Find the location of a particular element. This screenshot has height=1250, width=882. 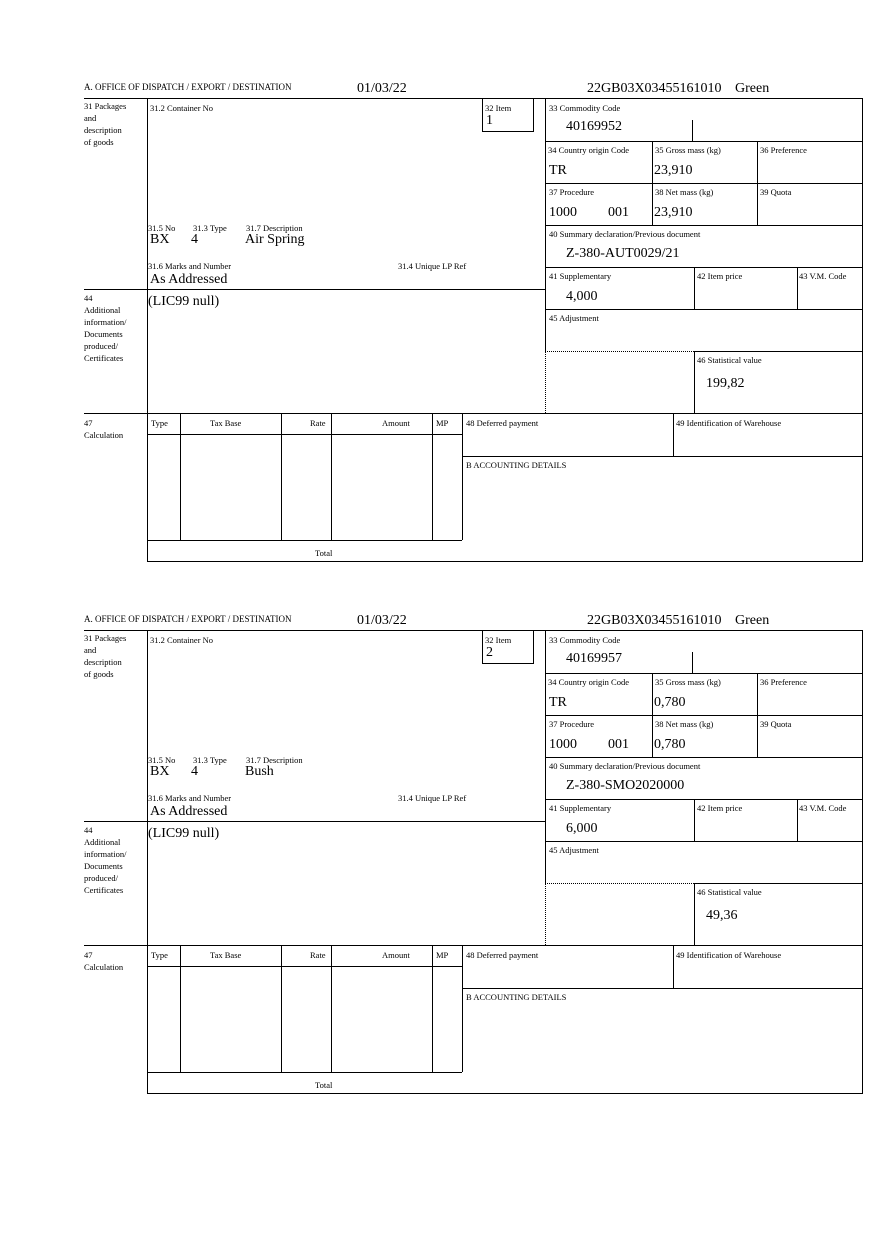

preference-label: 36 Preference is located at coordinates (783, 682).